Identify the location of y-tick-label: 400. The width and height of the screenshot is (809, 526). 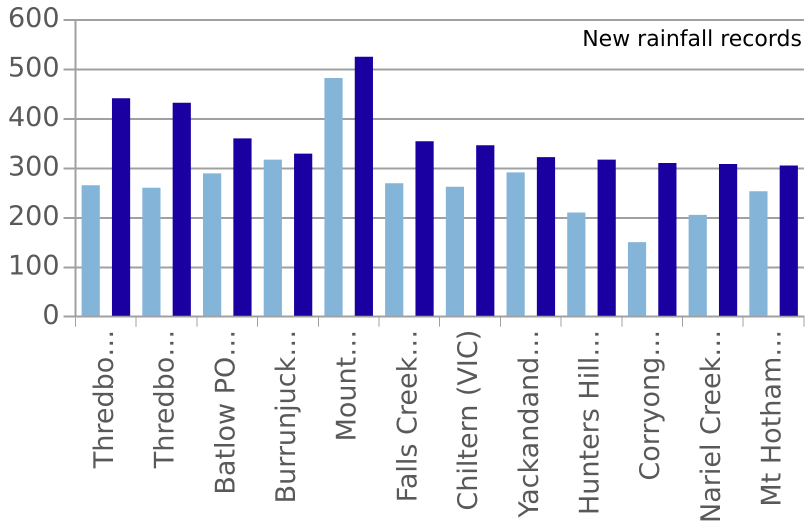
(34, 118).